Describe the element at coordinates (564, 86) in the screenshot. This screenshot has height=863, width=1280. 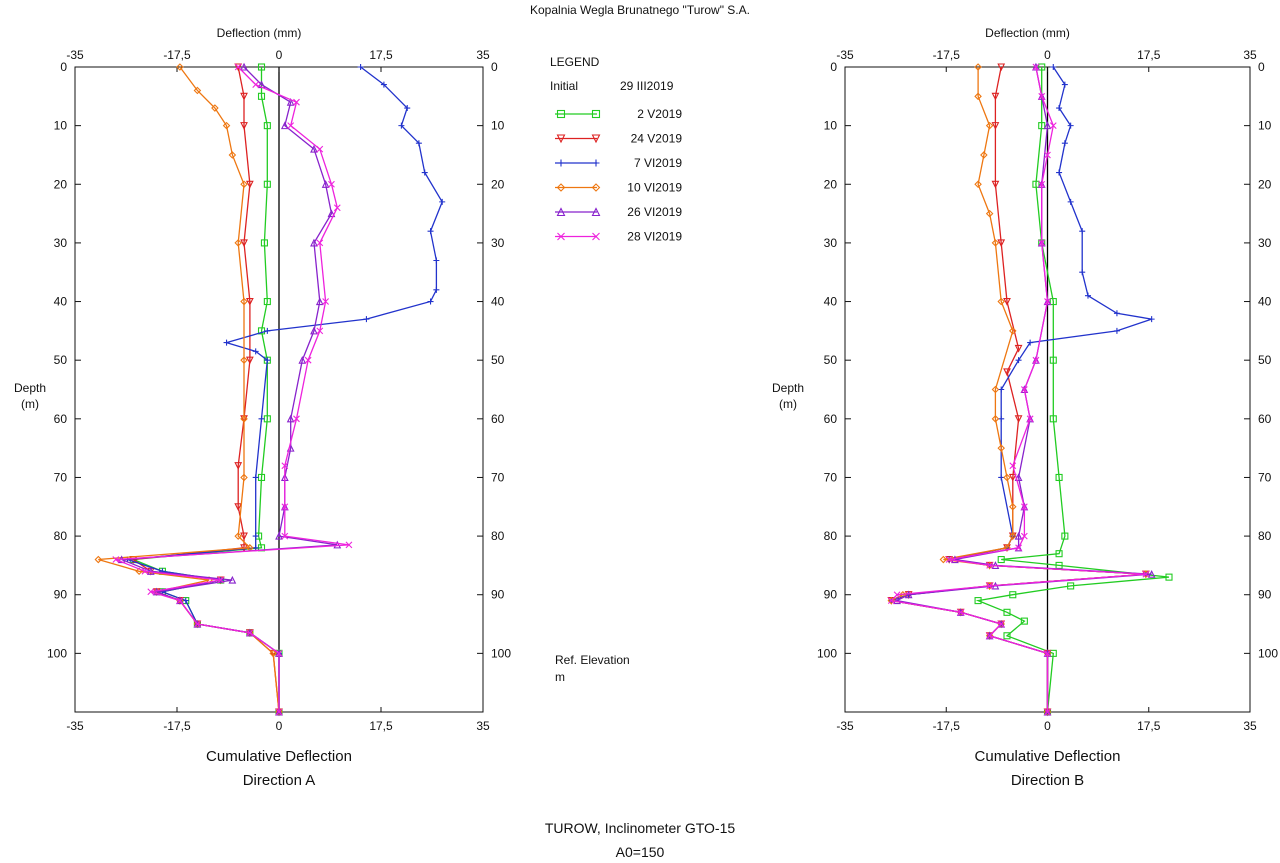
I see `legend-initial-label: Initial` at that location.